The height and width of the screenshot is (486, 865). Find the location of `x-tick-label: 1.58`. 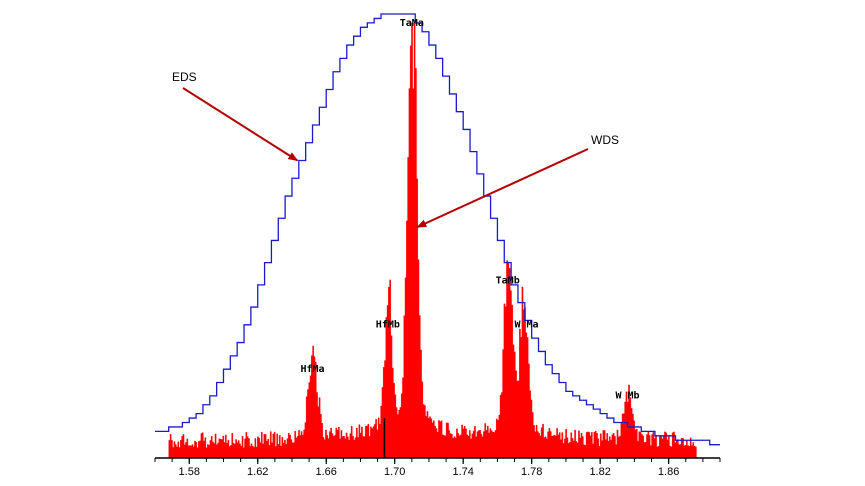

x-tick-label: 1.58 is located at coordinates (189, 472).